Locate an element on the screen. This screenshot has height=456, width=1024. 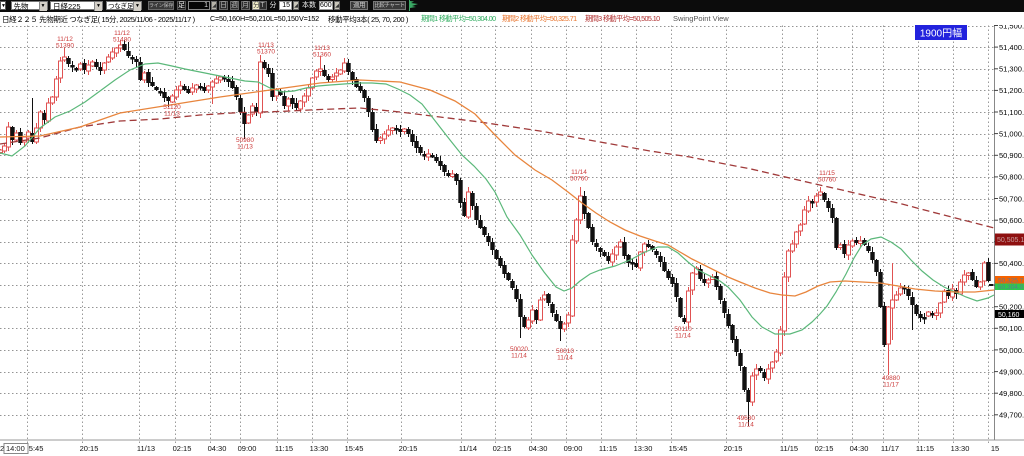
svg-text: 50,600.0 is located at coordinates (1011, 220).